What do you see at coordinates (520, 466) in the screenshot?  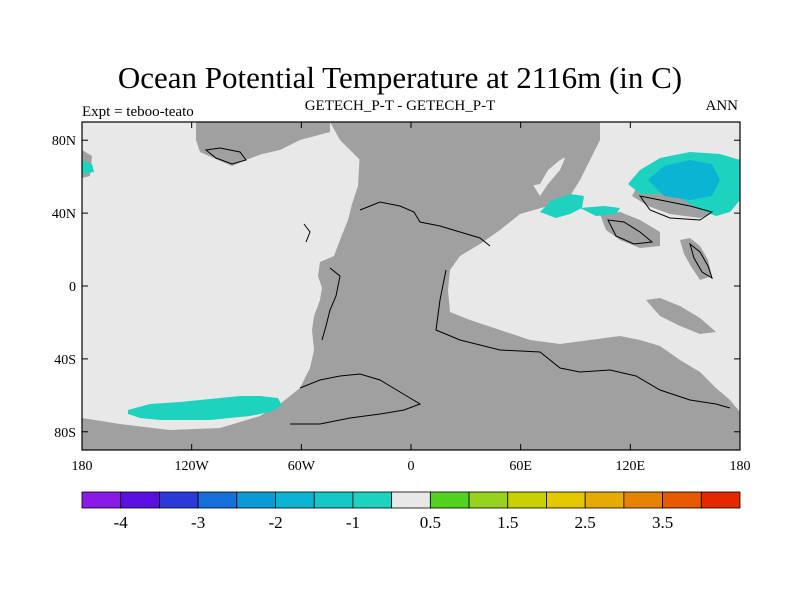 I see `lon-tick-label: 60E` at bounding box center [520, 466].